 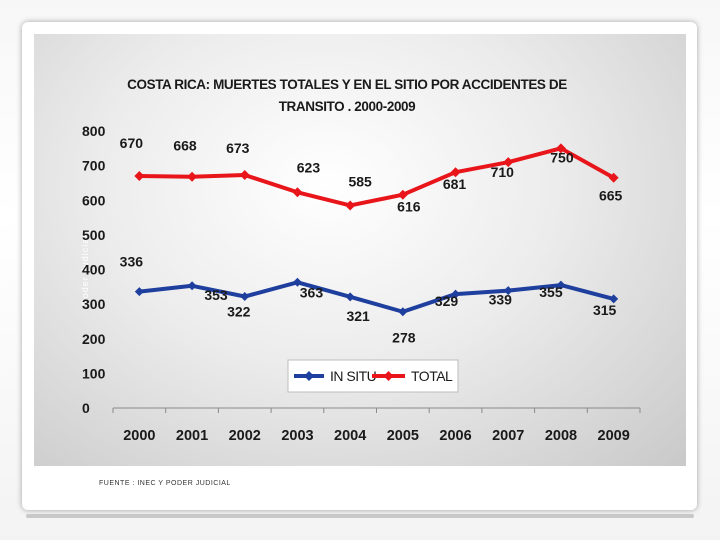 I want to click on data-label-in_situ: 278, so click(x=404, y=338).